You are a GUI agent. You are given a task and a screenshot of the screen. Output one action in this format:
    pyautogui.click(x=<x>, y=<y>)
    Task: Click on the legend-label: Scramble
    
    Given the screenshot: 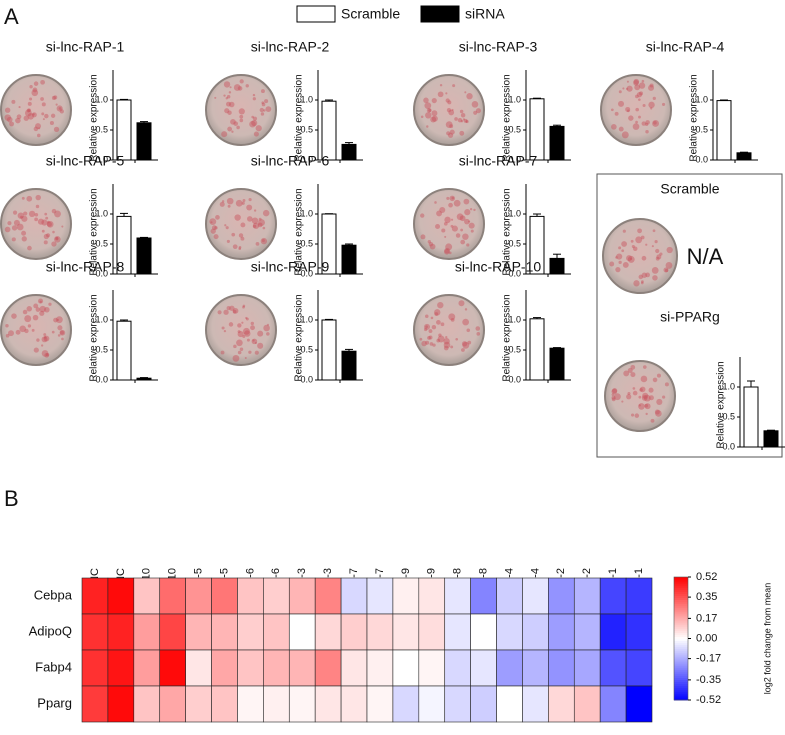 What is the action you would take?
    pyautogui.click(x=370, y=14)
    